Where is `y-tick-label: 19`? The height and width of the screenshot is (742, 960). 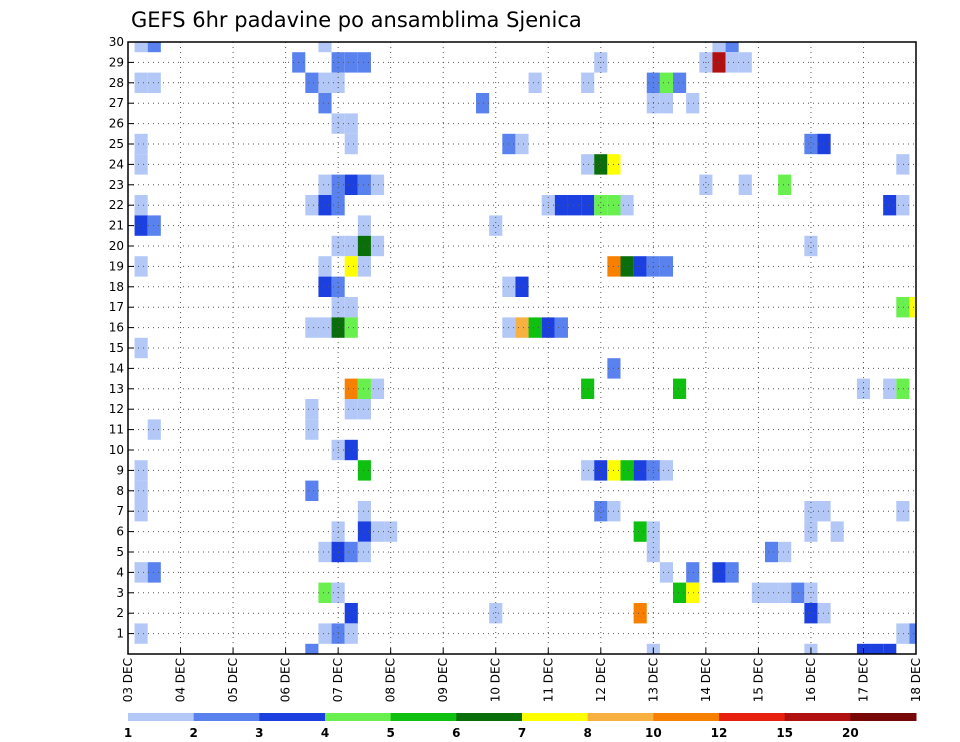
y-tick-label: 19 is located at coordinates (116, 266).